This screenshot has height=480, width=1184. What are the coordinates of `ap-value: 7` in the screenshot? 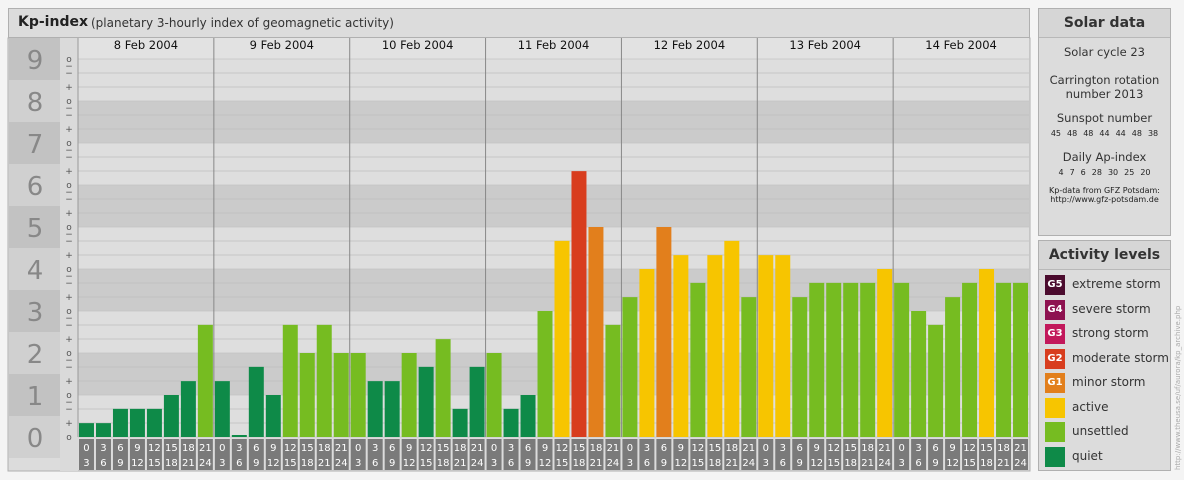 It's located at (1072, 172).